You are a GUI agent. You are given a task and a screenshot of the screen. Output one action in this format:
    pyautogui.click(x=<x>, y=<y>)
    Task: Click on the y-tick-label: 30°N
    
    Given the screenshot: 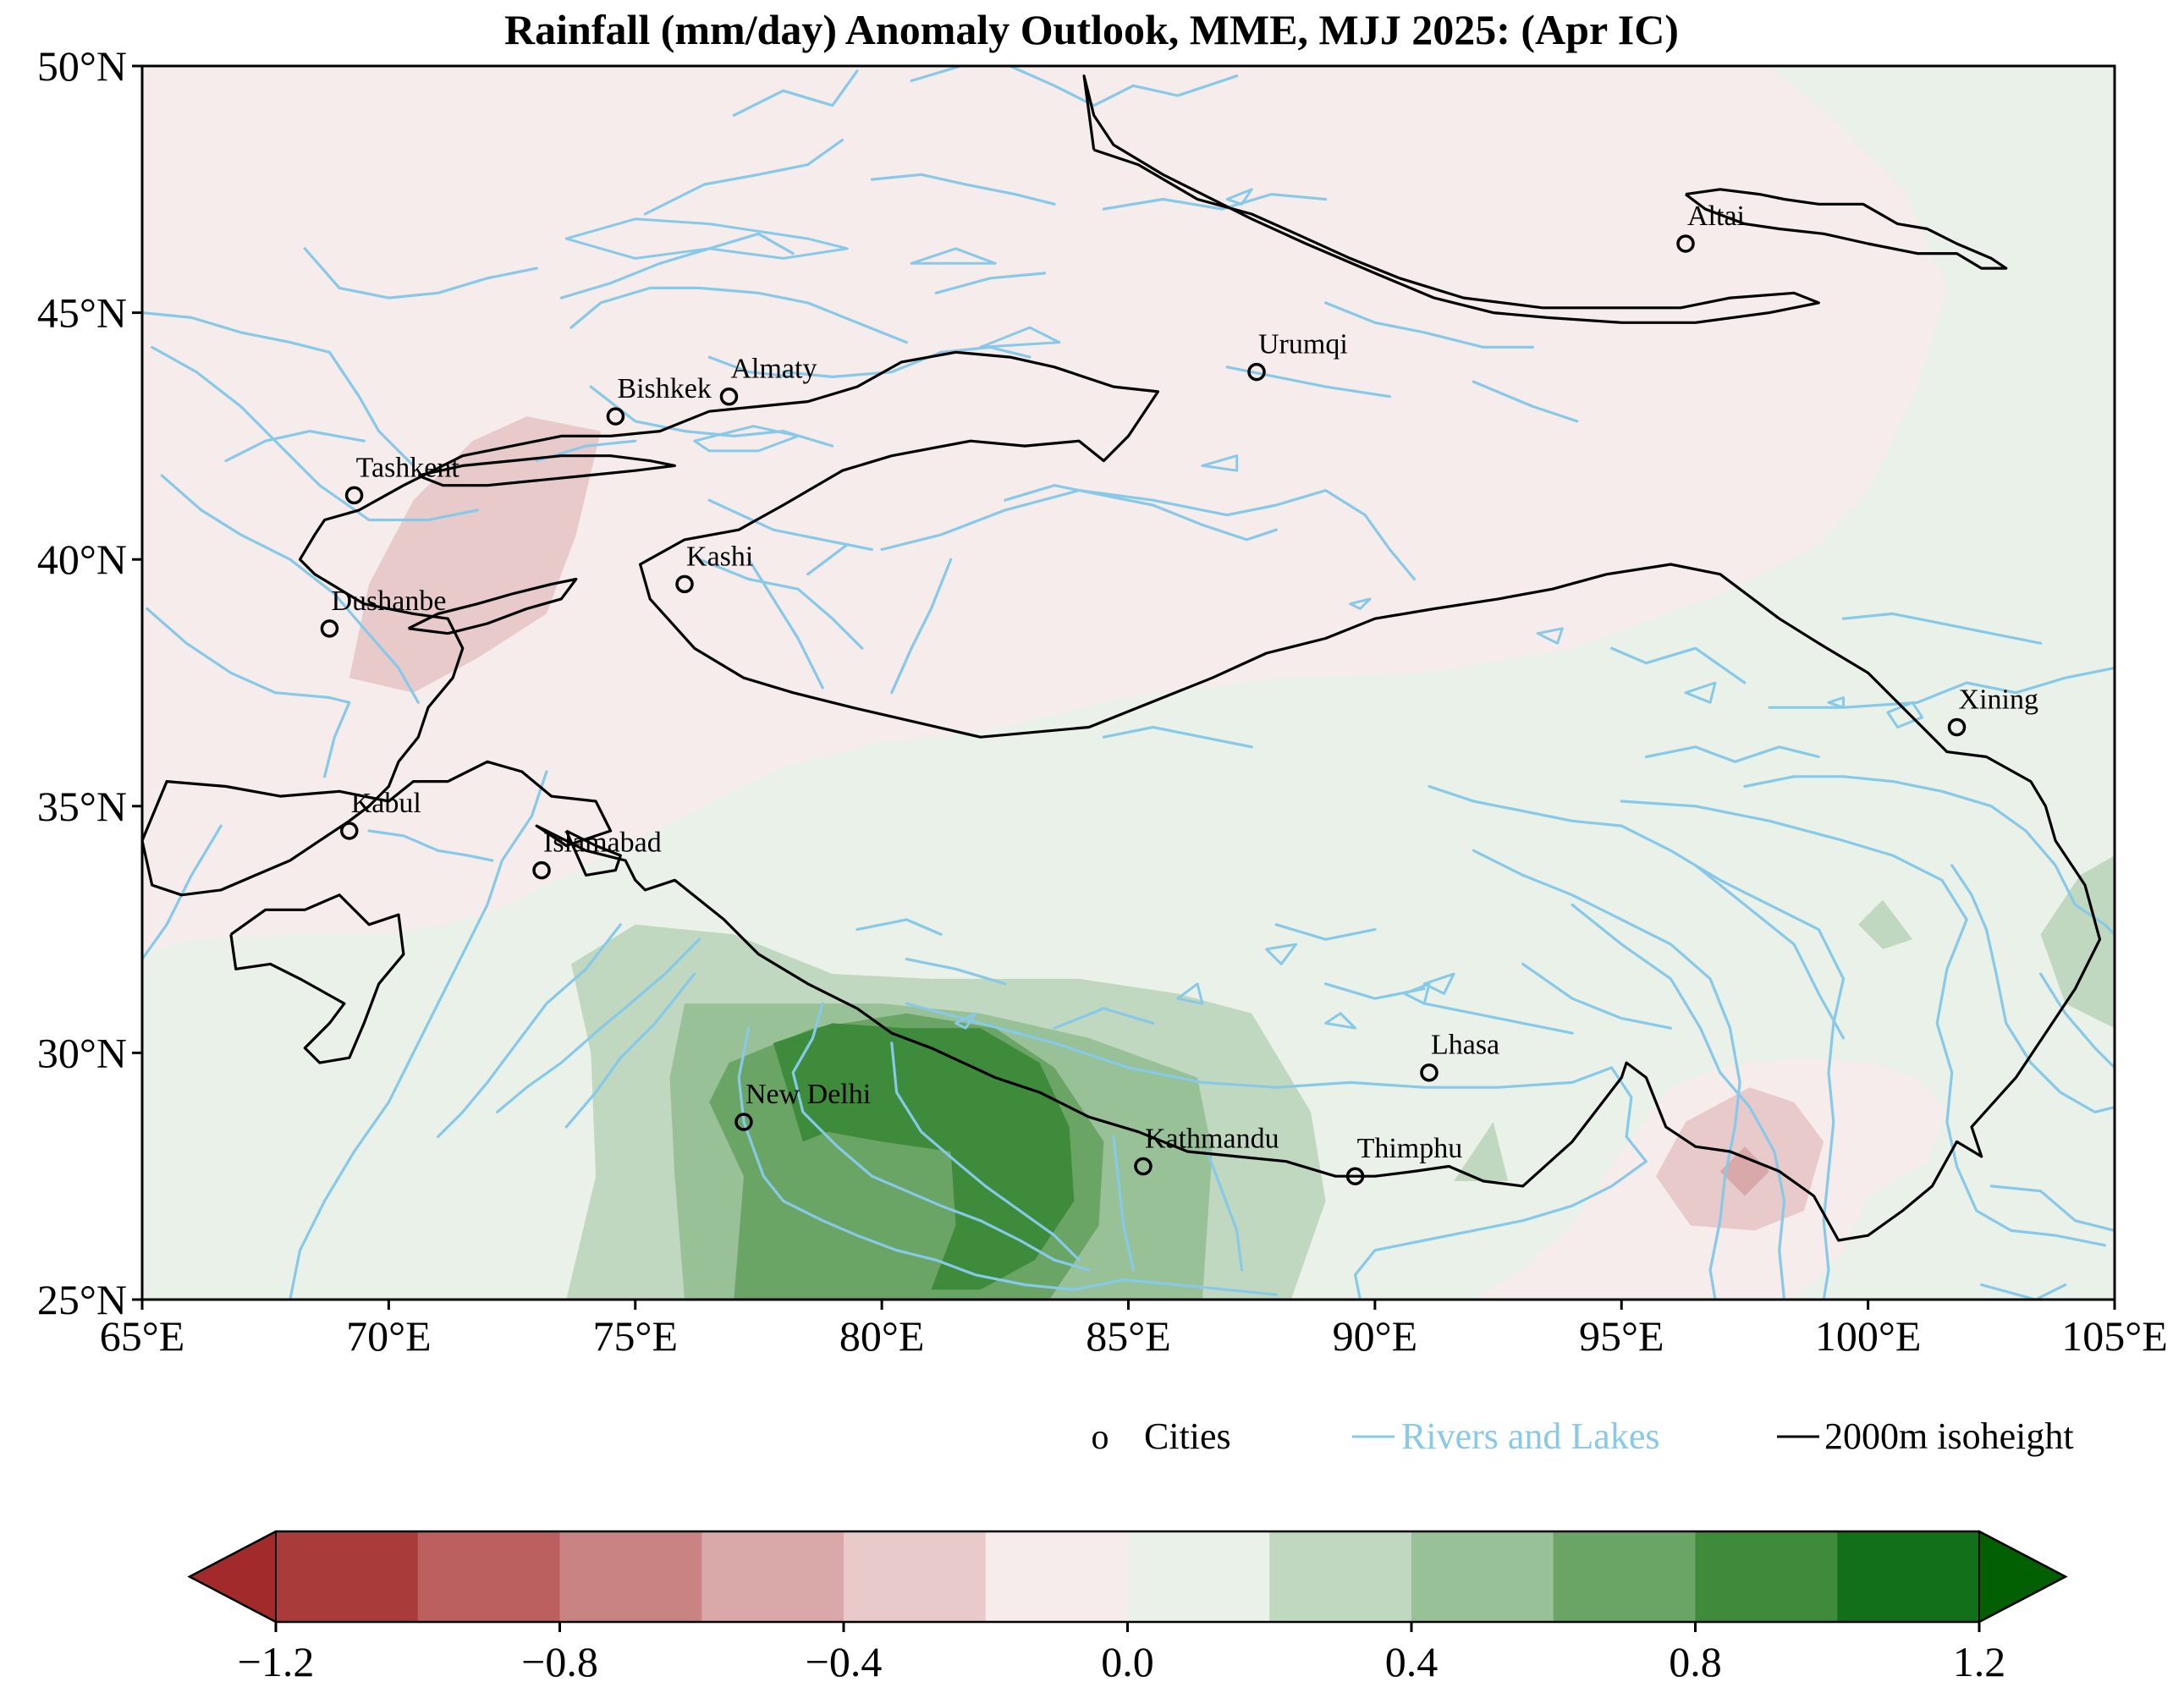 What is the action you would take?
    pyautogui.click(x=82, y=1052)
    